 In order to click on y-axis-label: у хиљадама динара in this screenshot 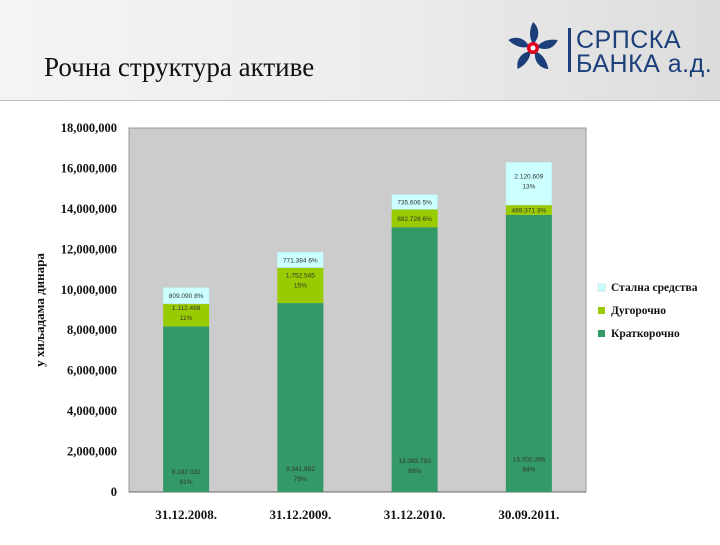, I will do `click(39, 310)`.